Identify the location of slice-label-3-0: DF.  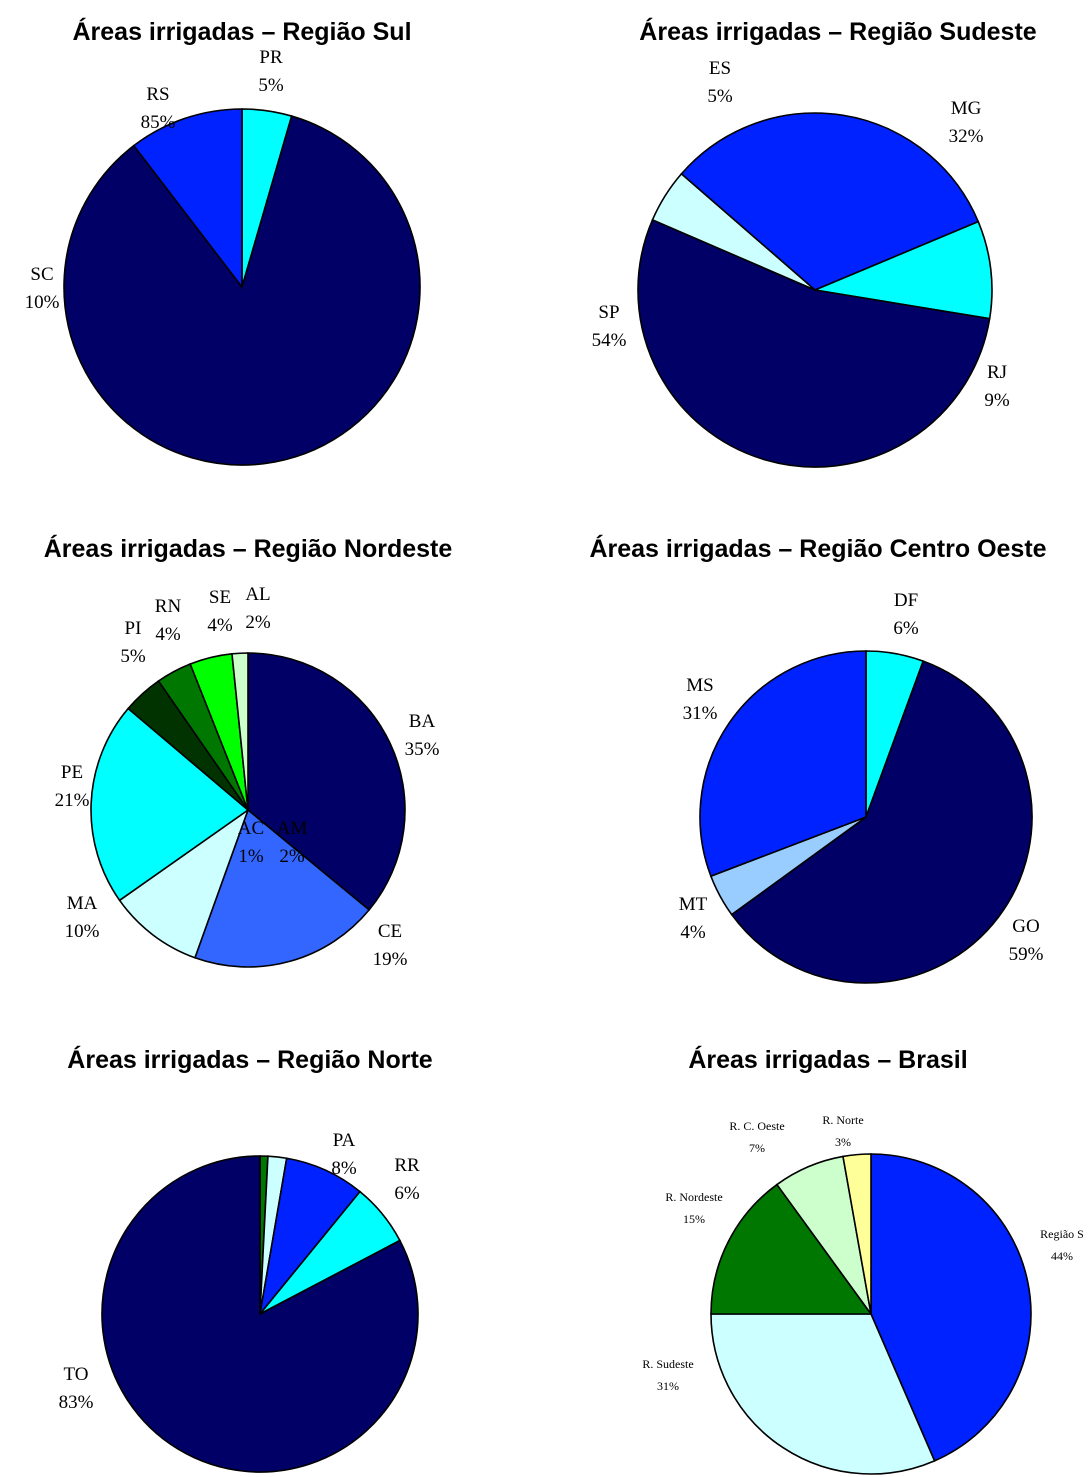
(906, 600).